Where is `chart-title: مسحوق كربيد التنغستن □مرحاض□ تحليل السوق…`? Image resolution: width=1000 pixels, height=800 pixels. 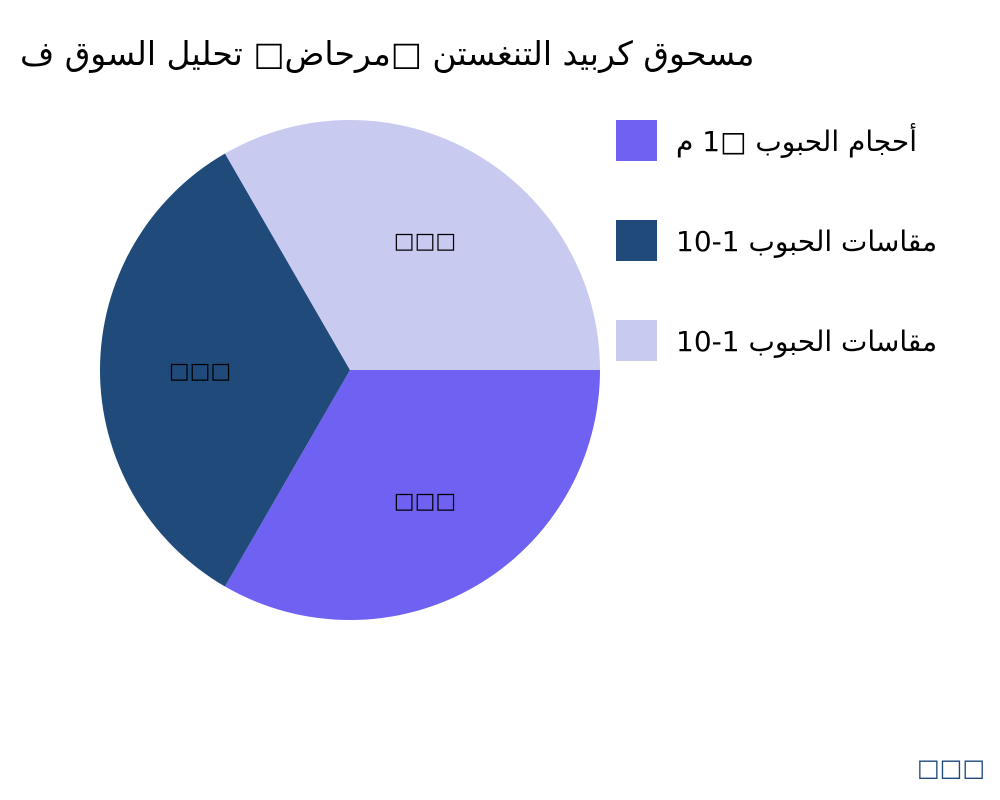
chart-title: مسحوق كربيد التنغستن □مرحاض□ تحليل السوق… is located at coordinates (387, 54).